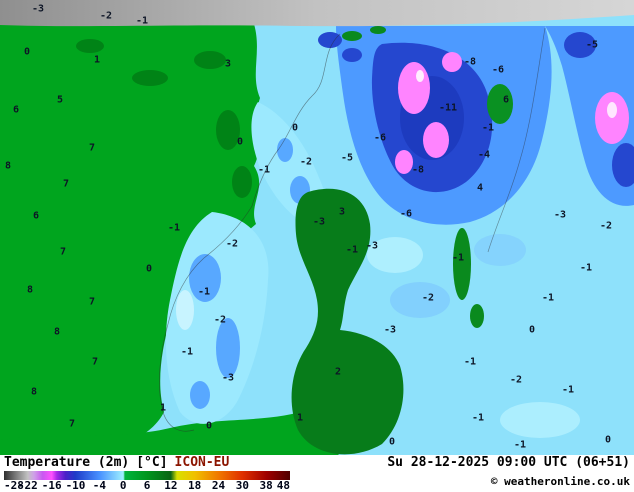 The height and width of the screenshot is (492, 634). What do you see at coordinates (147, 475) in the screenshot?
I see `temperature-scale` at bounding box center [147, 475].